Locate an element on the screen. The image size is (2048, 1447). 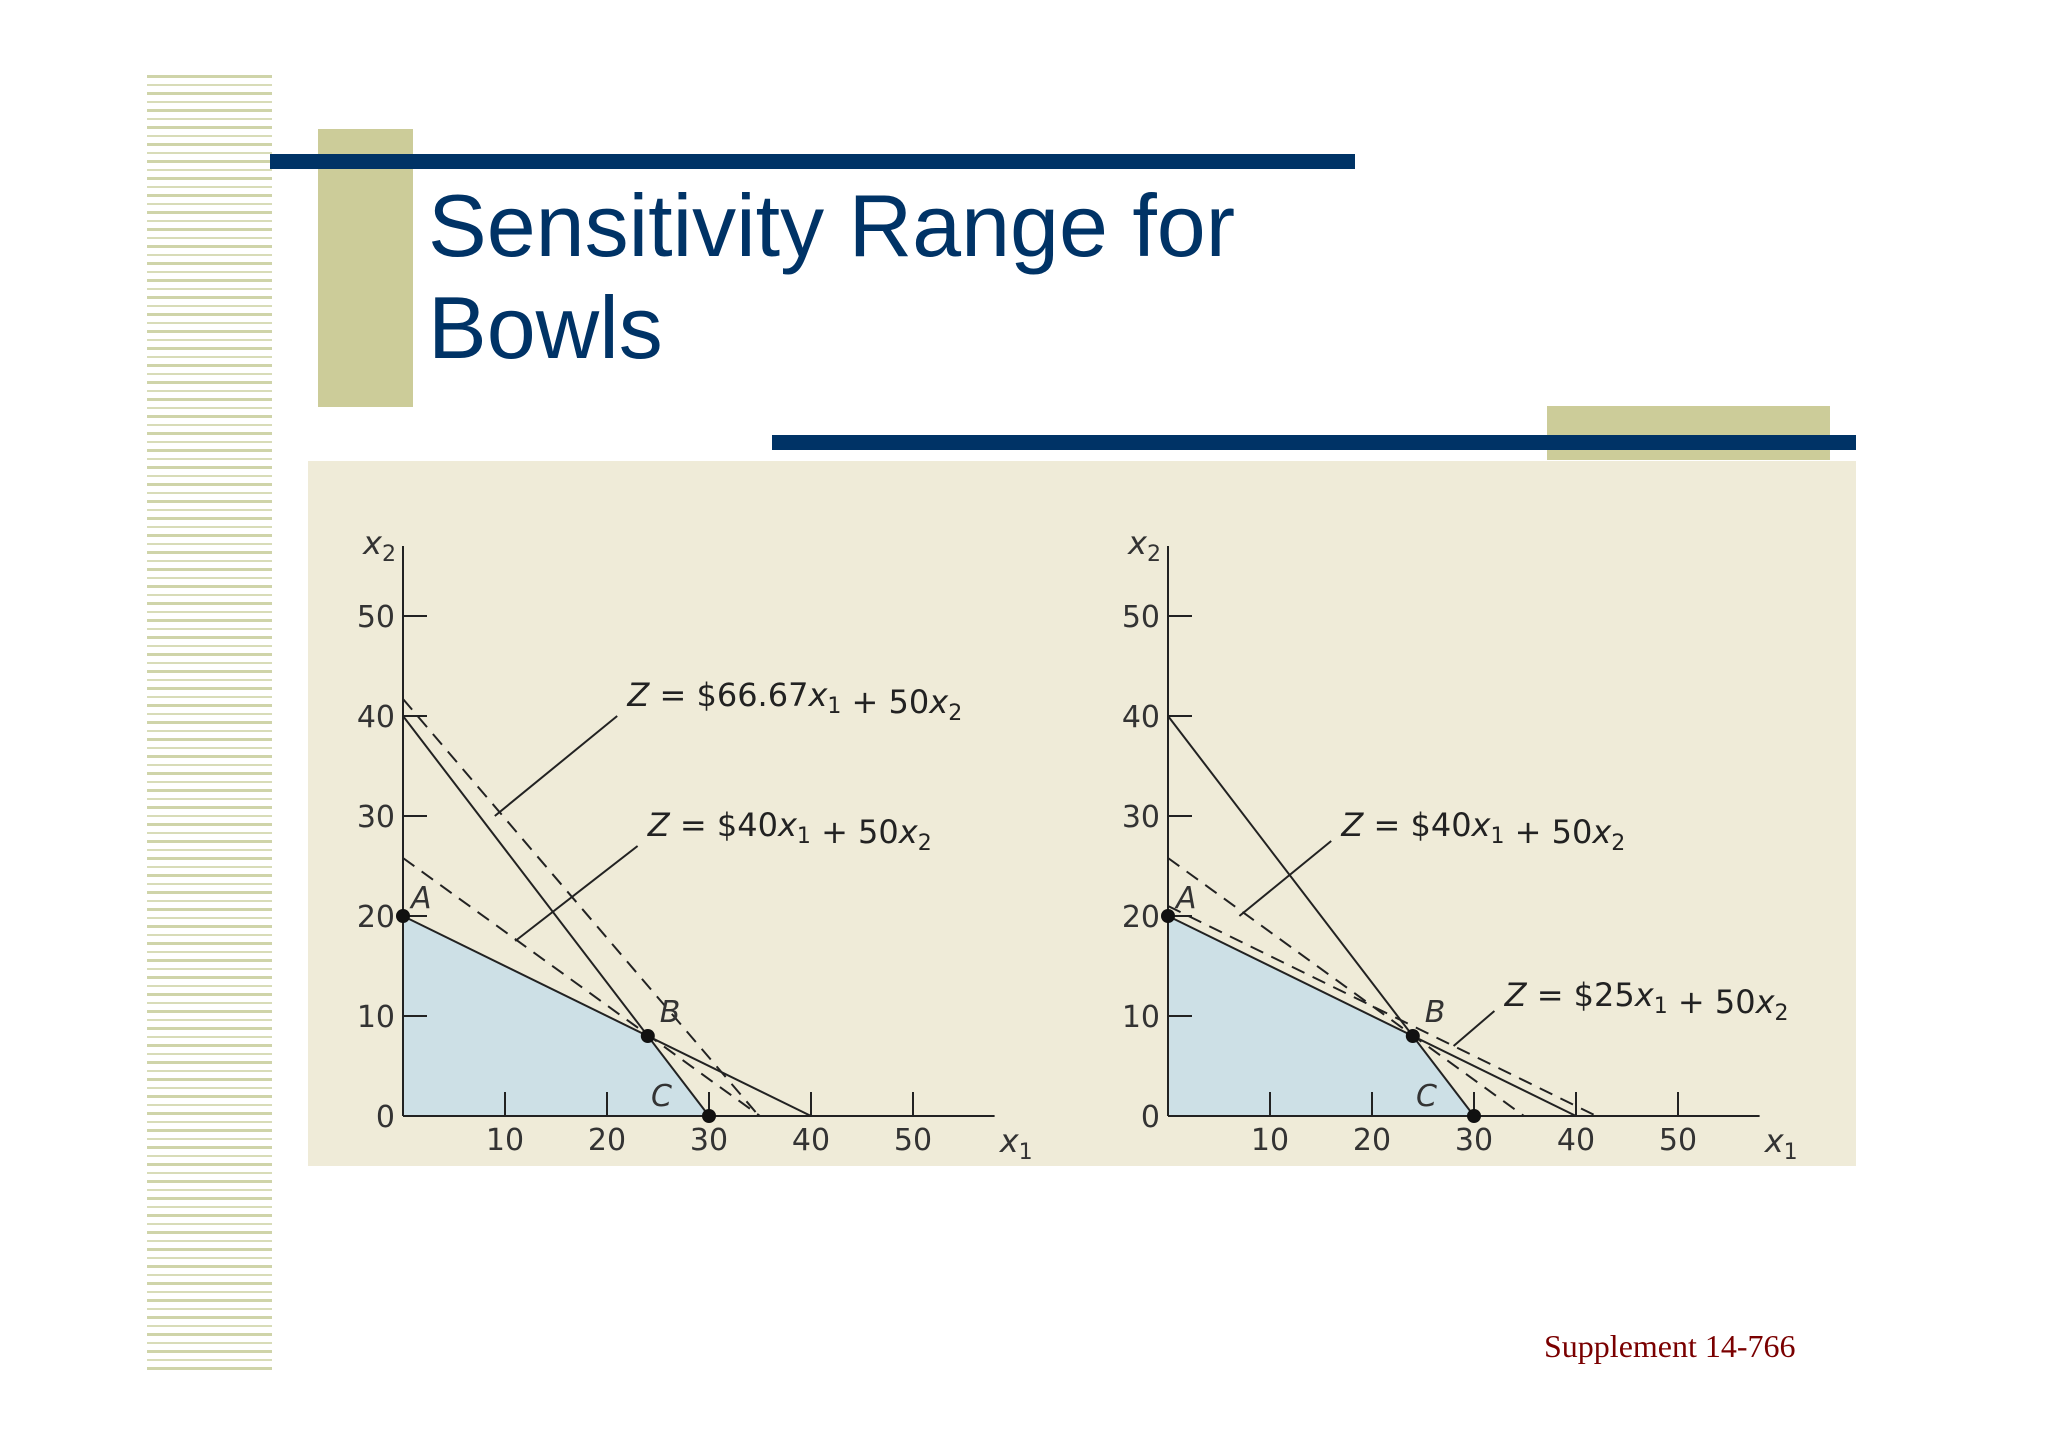
annotation-label: Z = $25x1 + 50x2 is located at coordinates (1646, 1001).